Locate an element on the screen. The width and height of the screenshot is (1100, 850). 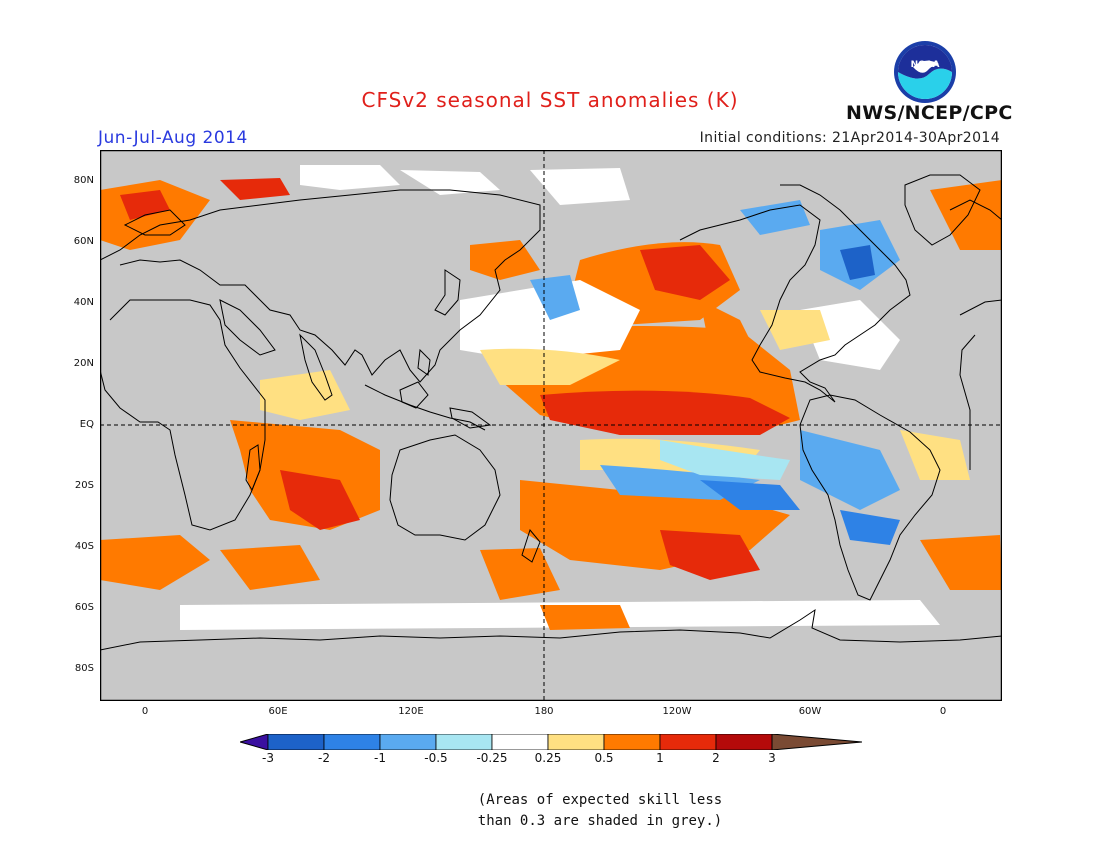
colorbar-label: 3 is located at coordinates (772, 758).